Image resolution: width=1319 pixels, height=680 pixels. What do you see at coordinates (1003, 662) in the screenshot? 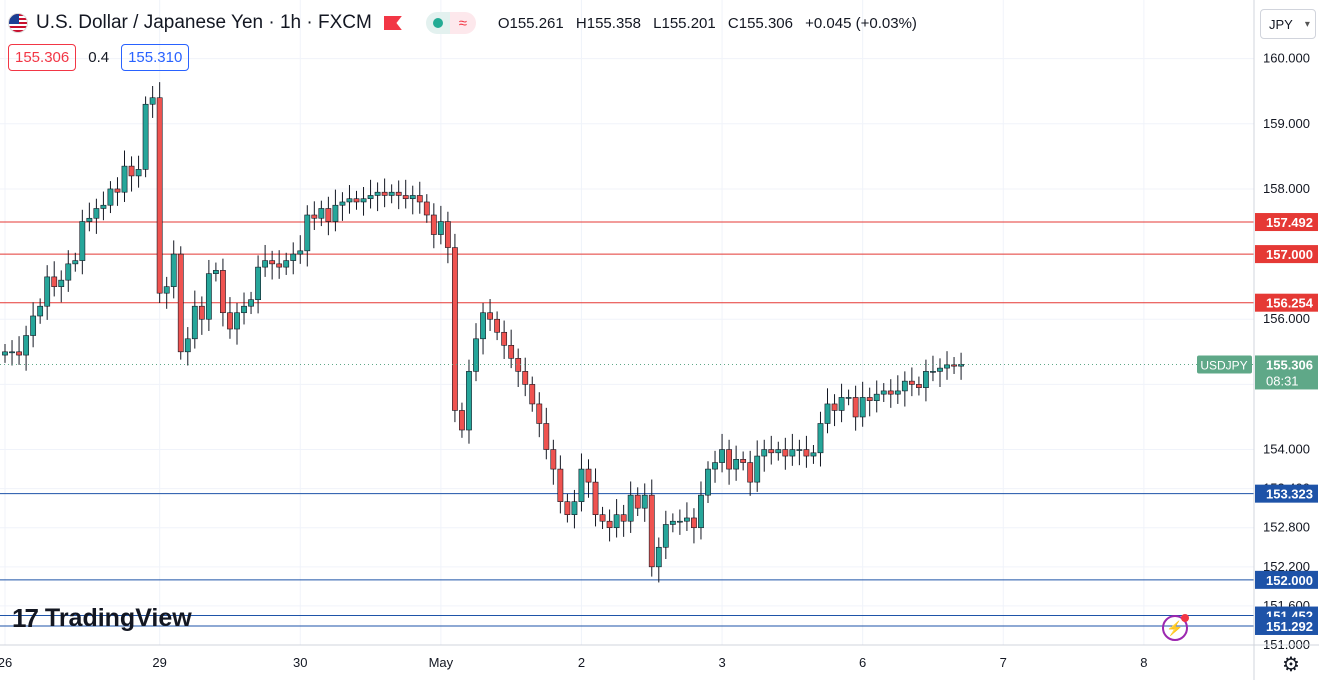
I see `x-tick-label: 7` at bounding box center [1003, 662].